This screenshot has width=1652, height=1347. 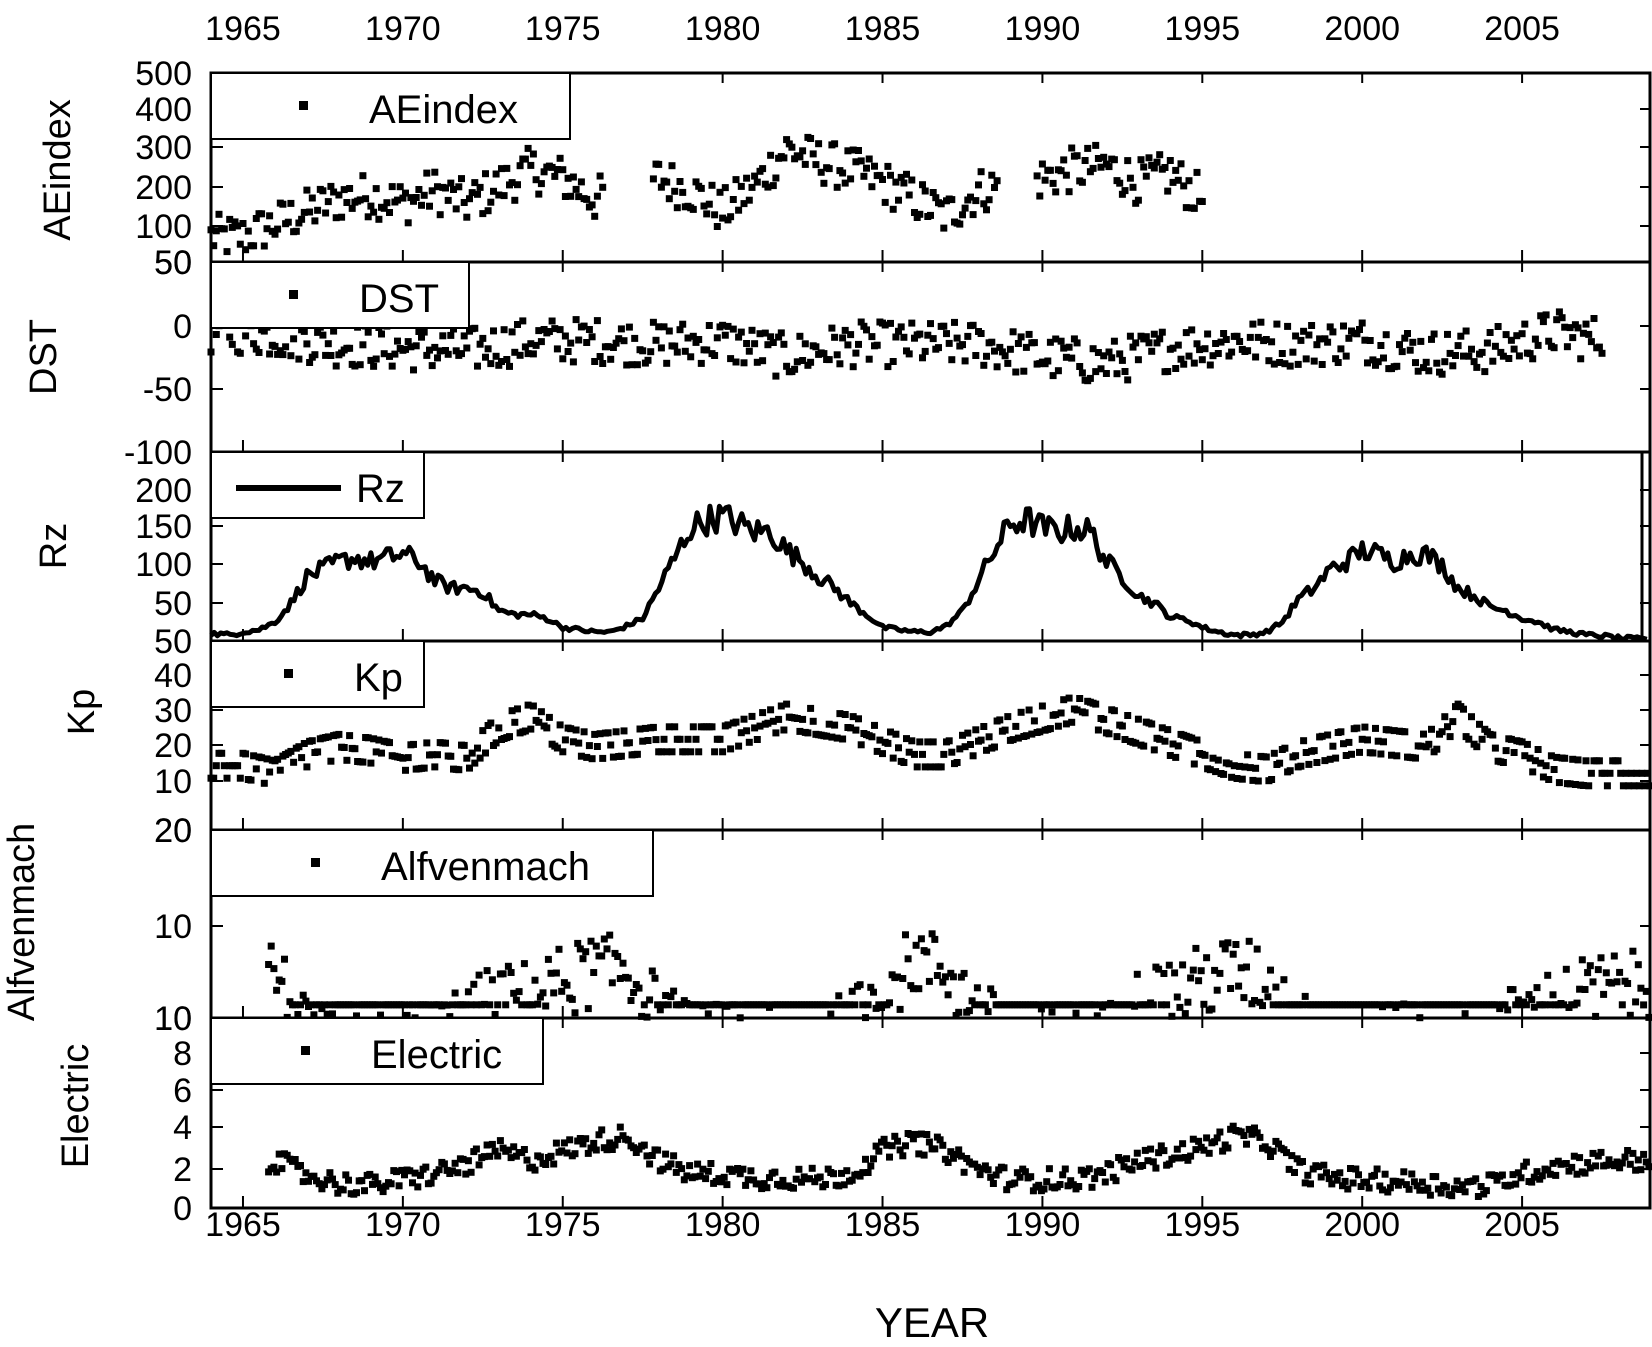 What do you see at coordinates (958, 976) in the screenshot?
I see `alfvenmach-series` at bounding box center [958, 976].